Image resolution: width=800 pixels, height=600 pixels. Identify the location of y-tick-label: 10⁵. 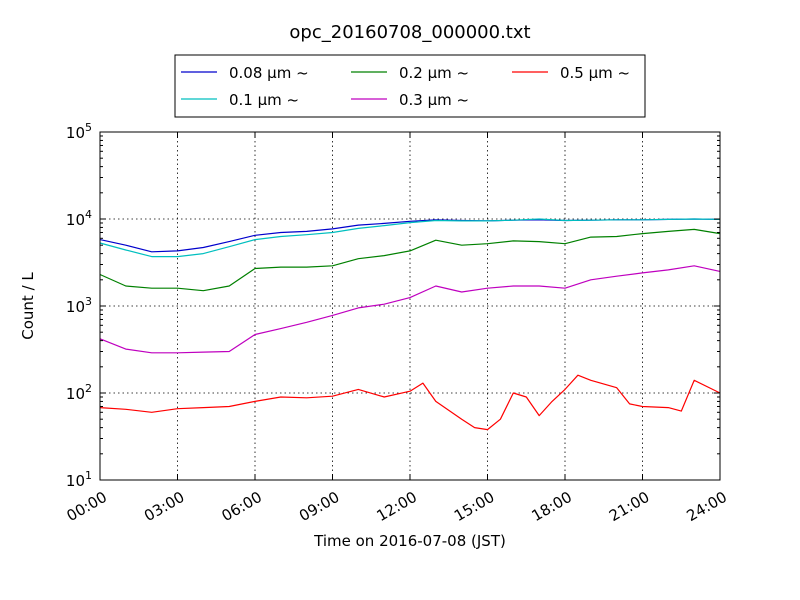
(79, 131).